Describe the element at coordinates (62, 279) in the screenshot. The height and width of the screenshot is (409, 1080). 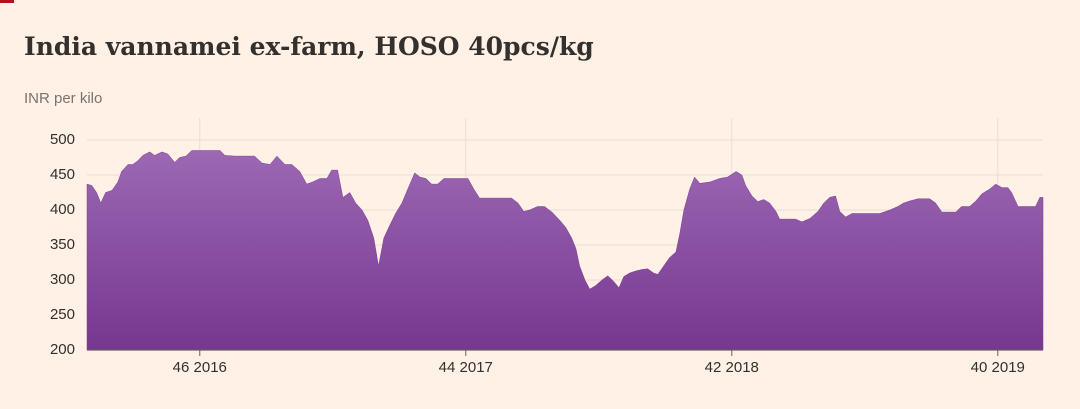
I see `y-tick-label: 300` at that location.